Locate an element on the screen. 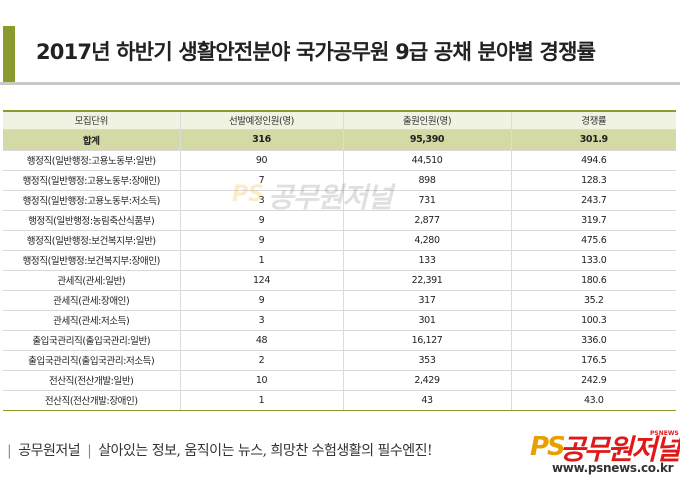  logo-name: 공무원저널 is located at coordinates (620, 449).